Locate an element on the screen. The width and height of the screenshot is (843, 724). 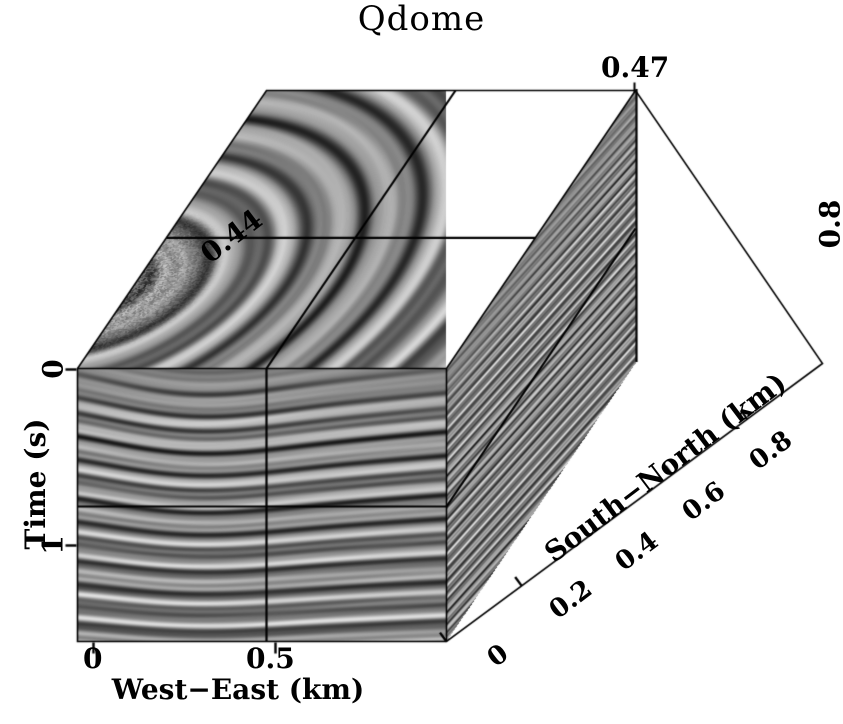
time-slice-label: 0.8 is located at coordinates (828, 224).